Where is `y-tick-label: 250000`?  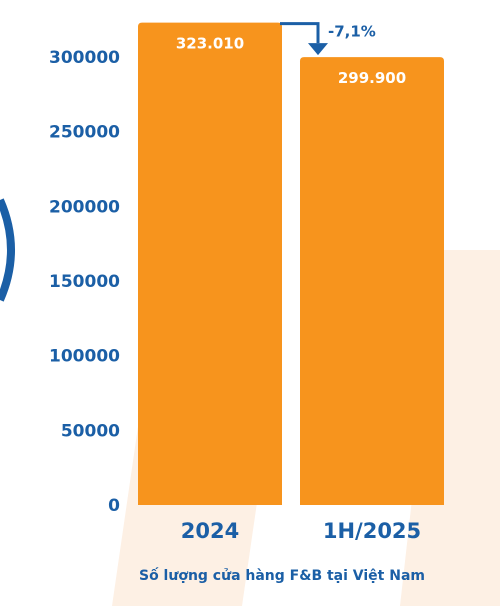
y-tick-label: 250000 is located at coordinates (84, 133).